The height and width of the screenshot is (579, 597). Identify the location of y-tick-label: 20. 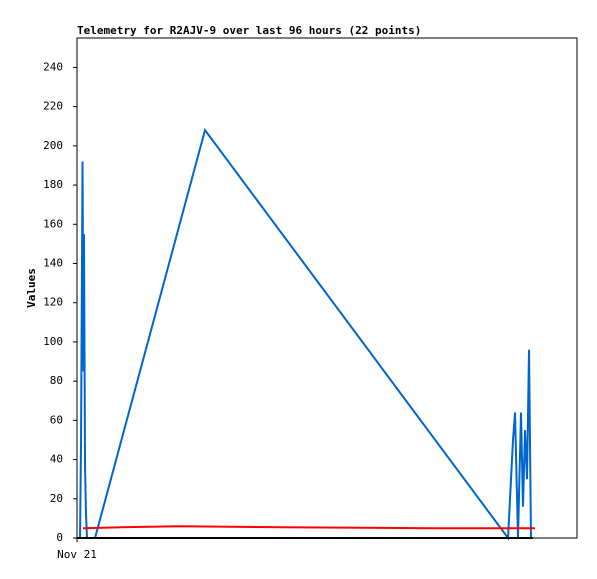
(56, 498).